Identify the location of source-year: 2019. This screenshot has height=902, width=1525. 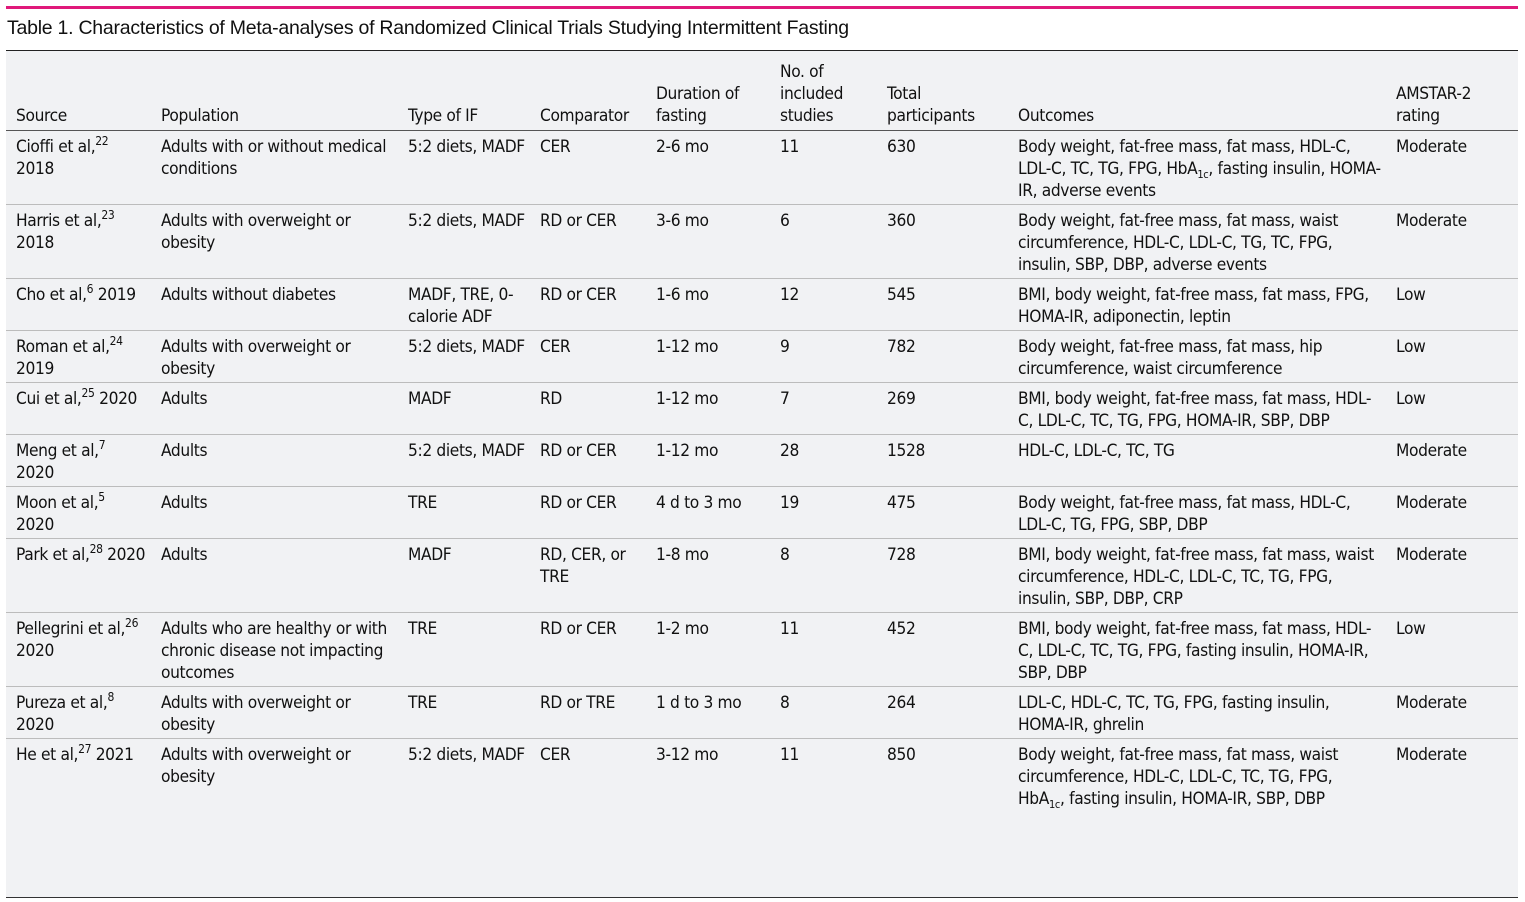
(35, 369).